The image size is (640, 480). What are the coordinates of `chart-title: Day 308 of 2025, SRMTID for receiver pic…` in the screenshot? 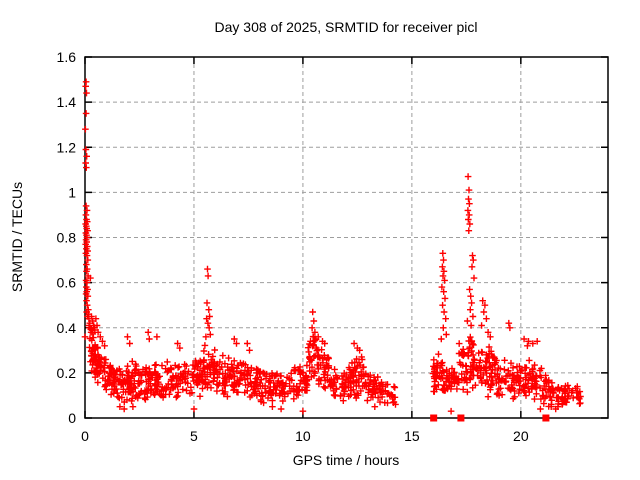 It's located at (346, 27).